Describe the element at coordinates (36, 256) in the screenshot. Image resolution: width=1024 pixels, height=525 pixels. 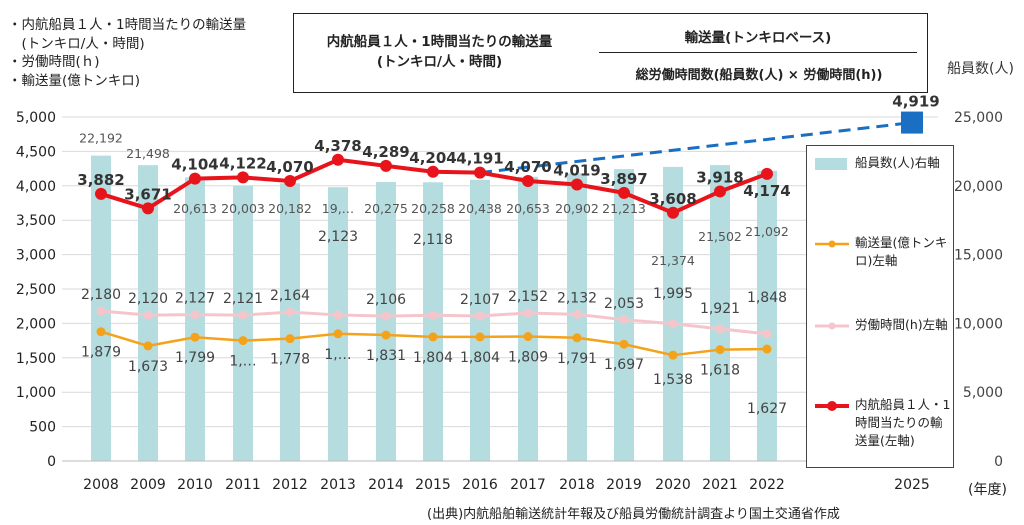
I see `y-tick-left: 3,000` at that location.